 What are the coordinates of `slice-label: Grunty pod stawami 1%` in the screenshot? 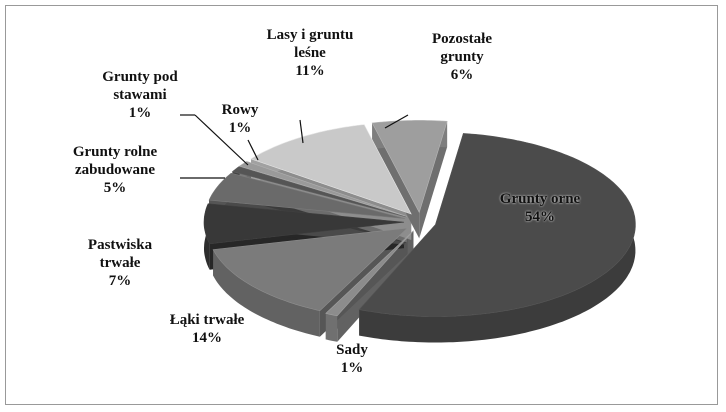 It's located at (140, 95).